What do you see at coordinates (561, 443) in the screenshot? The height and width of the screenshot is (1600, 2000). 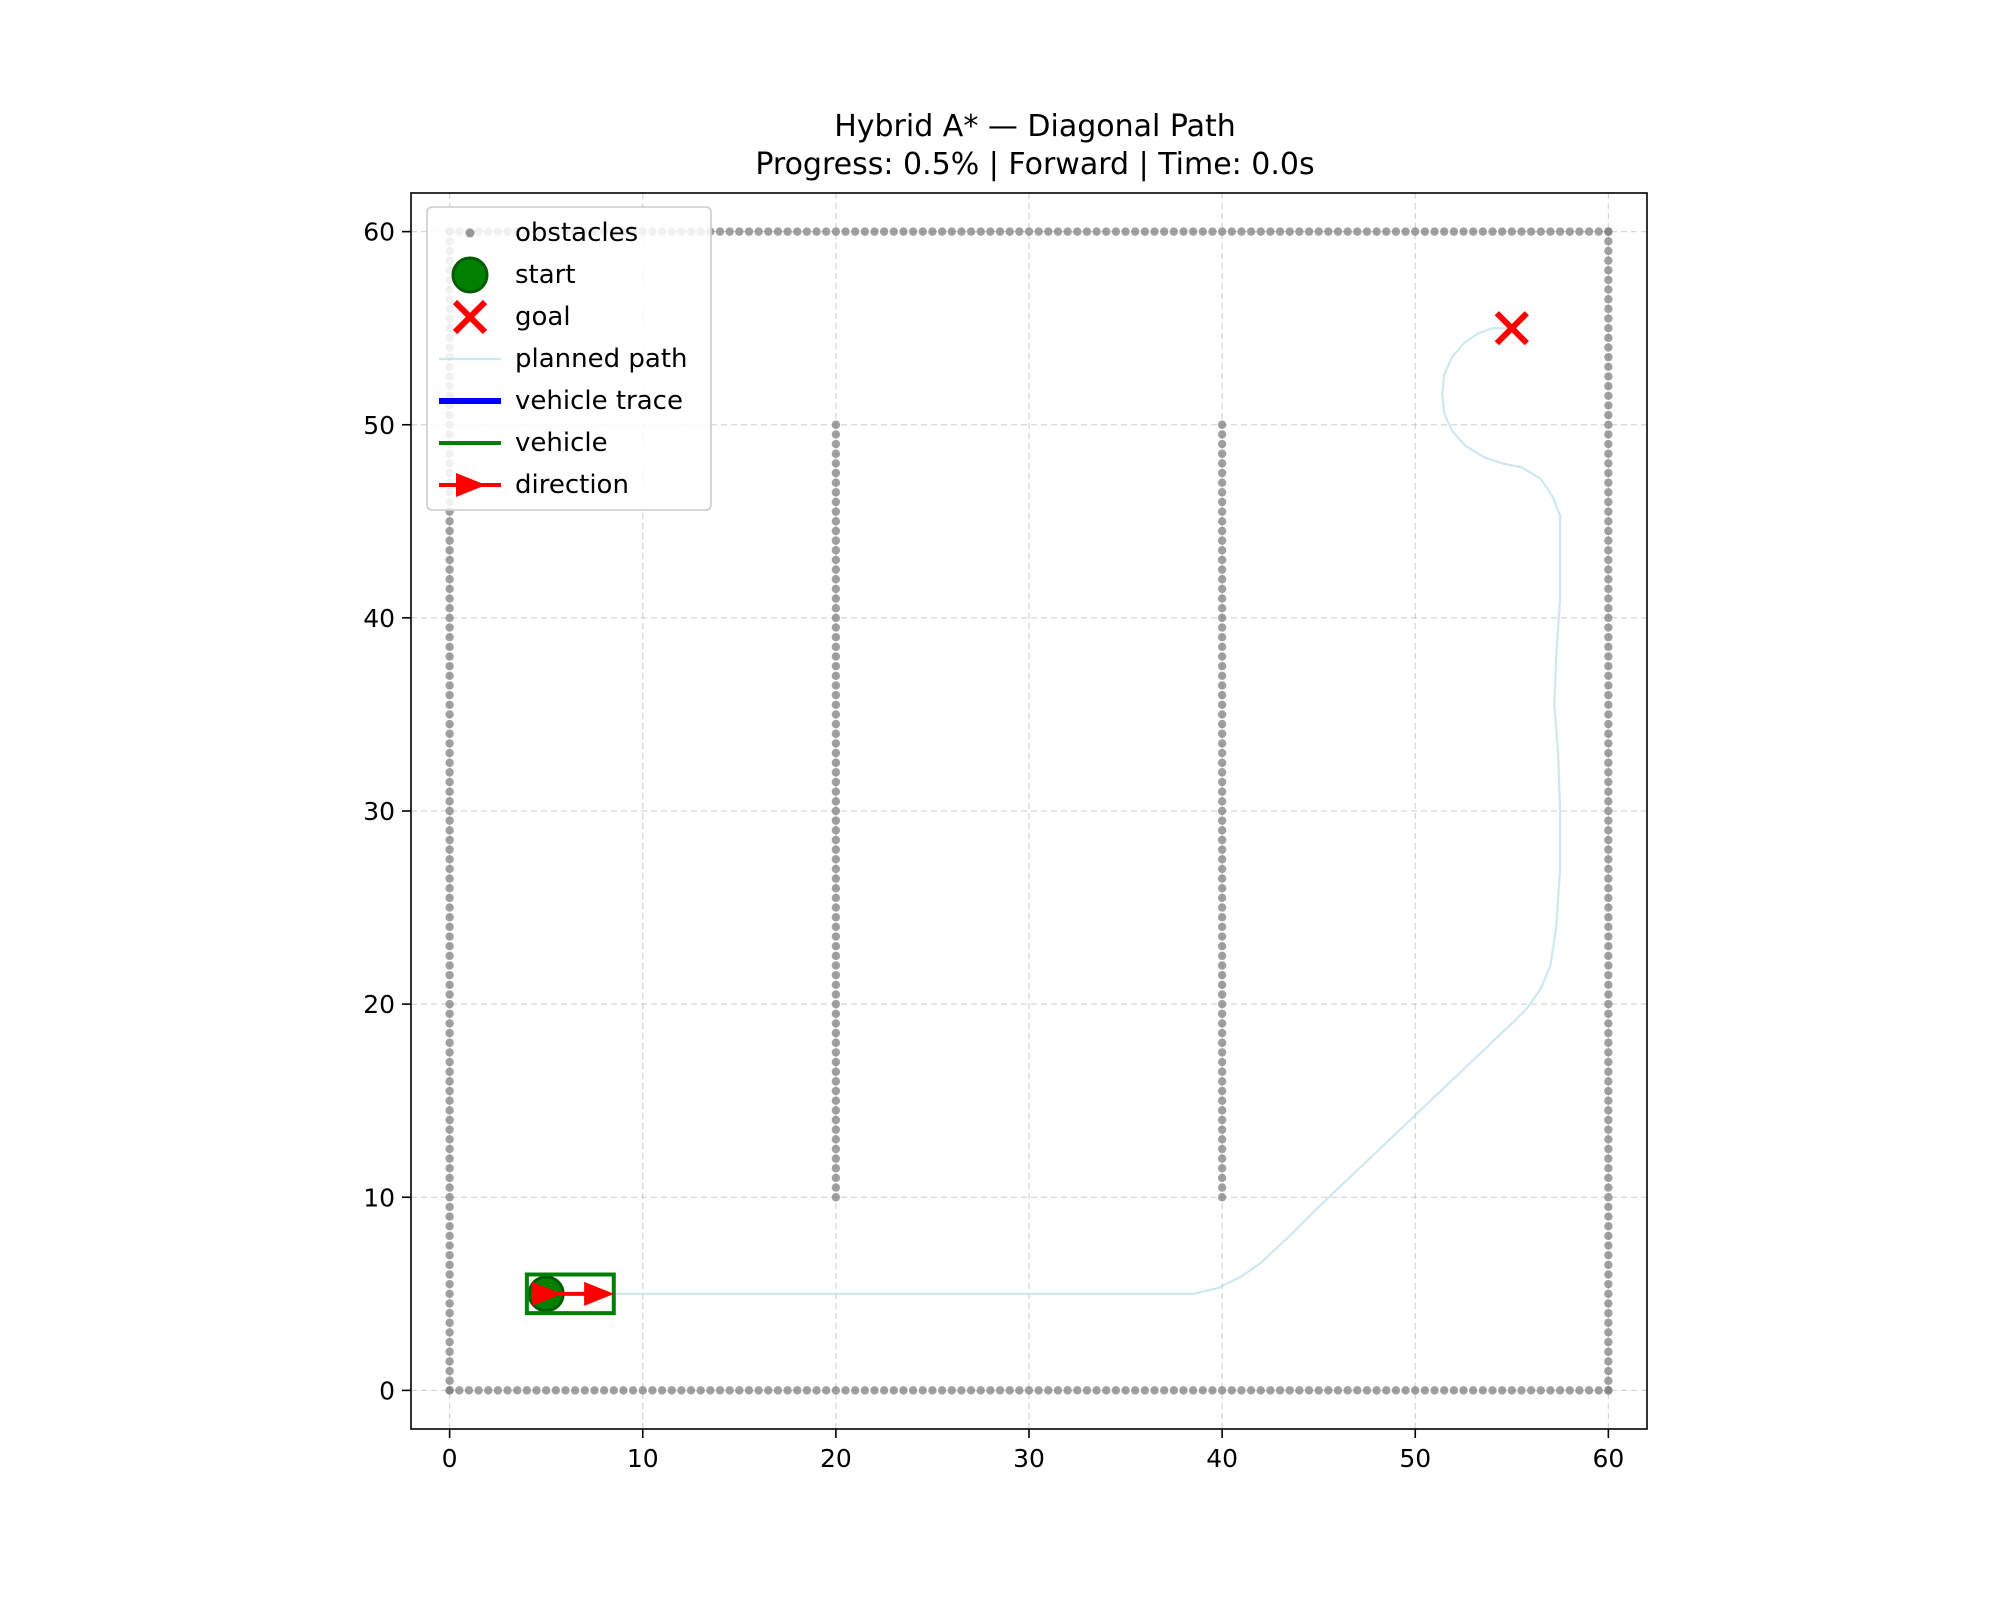 I see `legend-label-vehicle: vehicle` at bounding box center [561, 443].